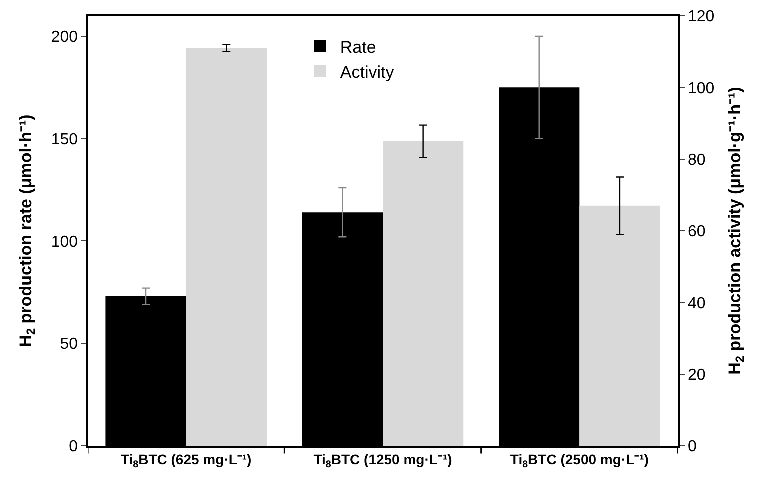 This screenshot has width=762, height=487. What do you see at coordinates (697, 375) in the screenshot?
I see `y2-tick-label: 20` at bounding box center [697, 375].